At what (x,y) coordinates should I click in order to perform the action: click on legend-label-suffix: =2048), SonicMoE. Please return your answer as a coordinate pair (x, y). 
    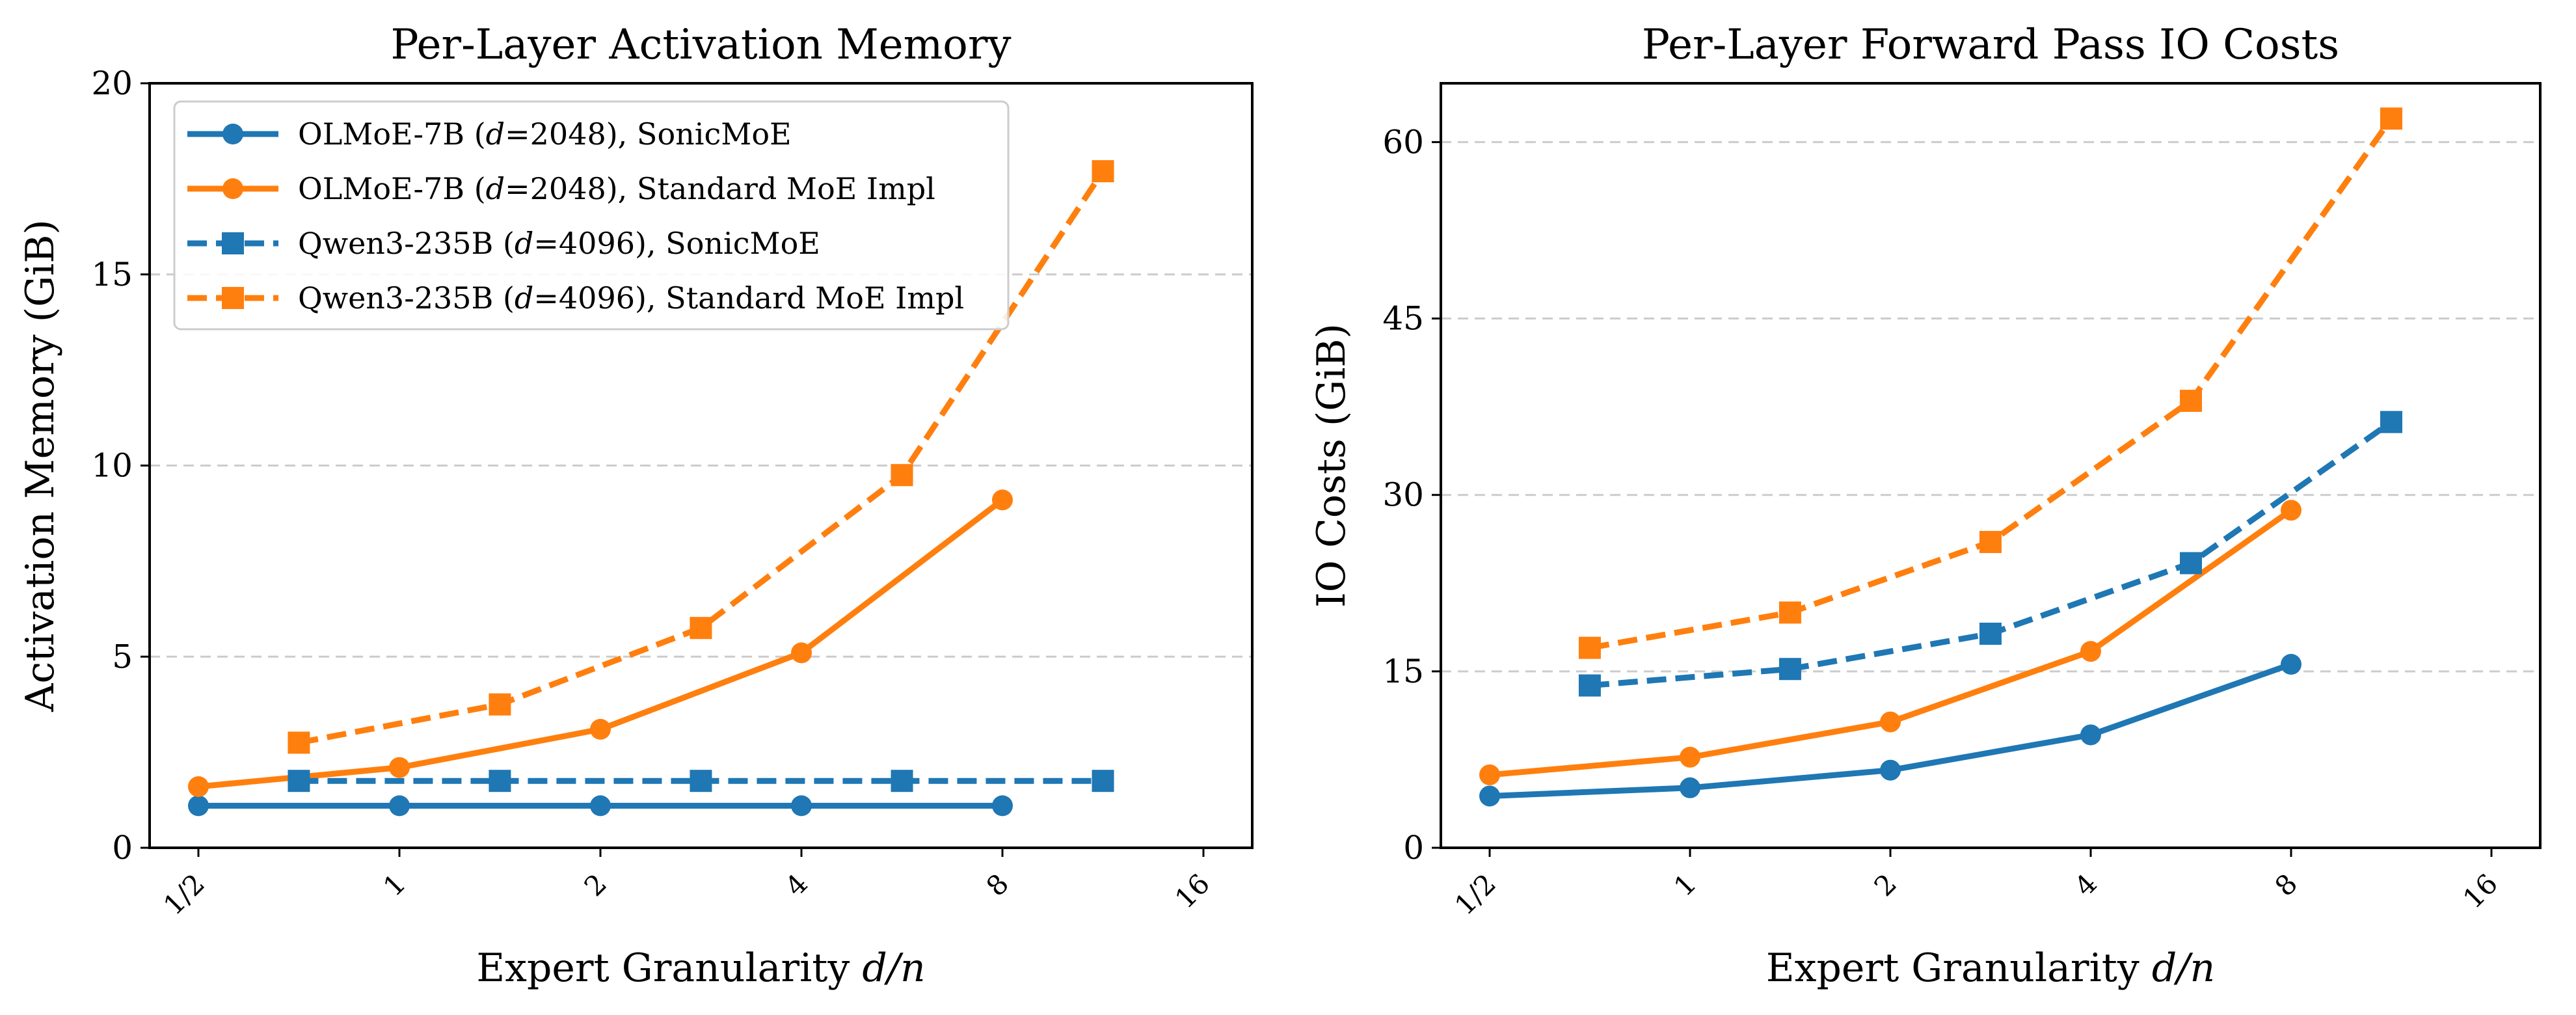
    Looking at the image, I should click on (648, 134).